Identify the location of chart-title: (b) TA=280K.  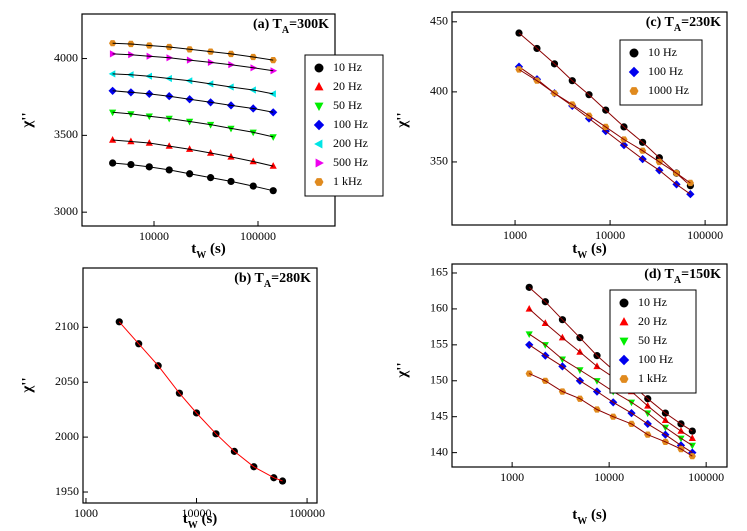
(272, 280).